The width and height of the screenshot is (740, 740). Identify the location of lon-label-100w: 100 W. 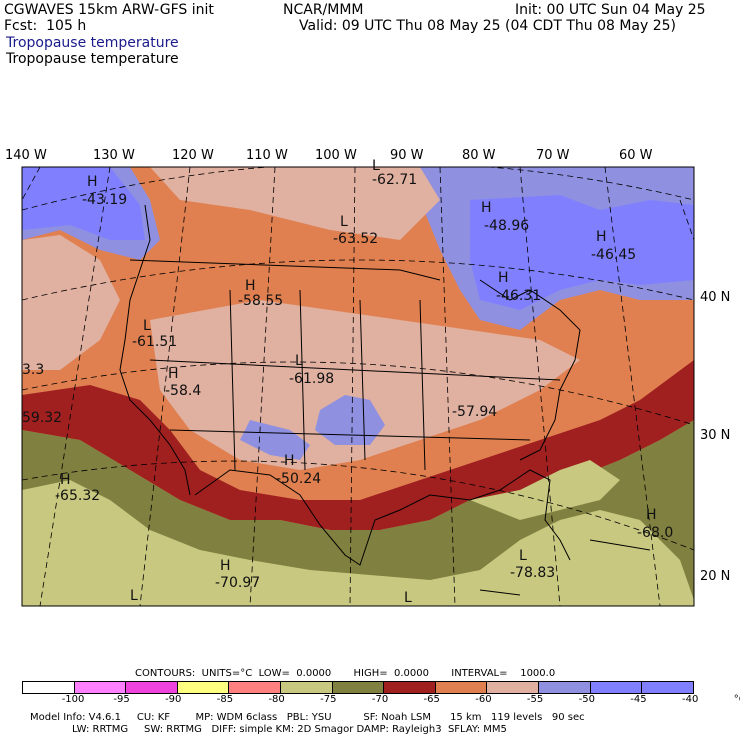
(336, 155).